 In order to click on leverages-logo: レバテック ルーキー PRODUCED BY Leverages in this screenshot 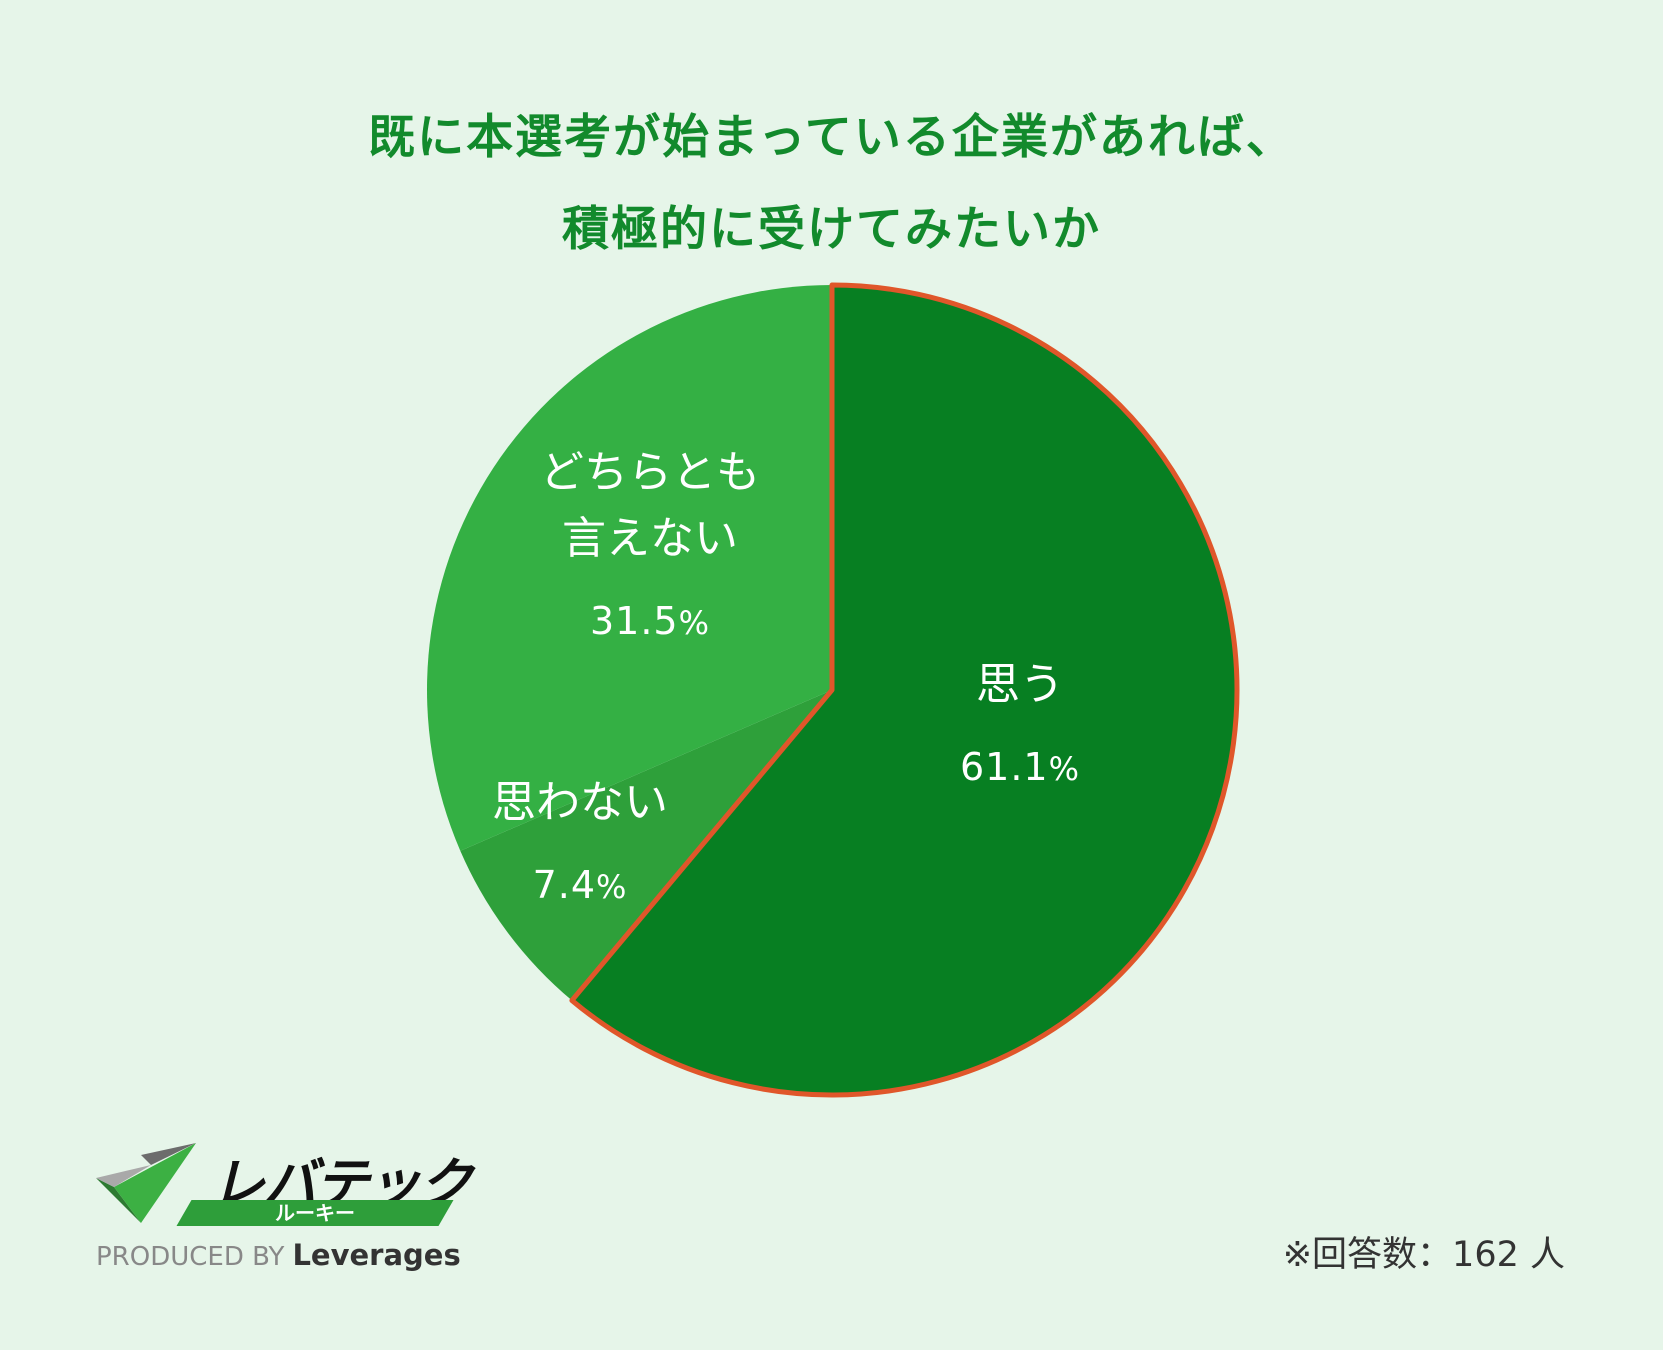, I will do `click(284, 1205)`.